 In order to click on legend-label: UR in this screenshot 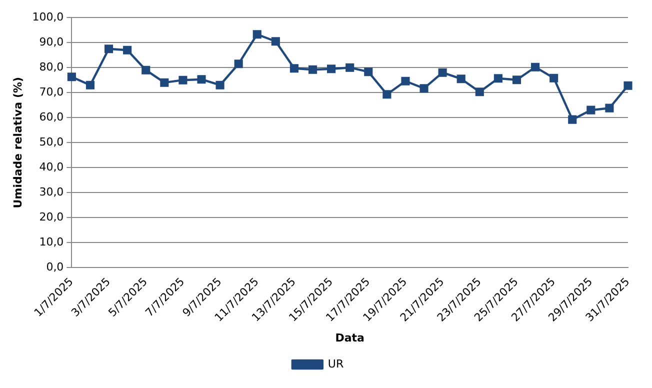, I will do `click(336, 363)`.